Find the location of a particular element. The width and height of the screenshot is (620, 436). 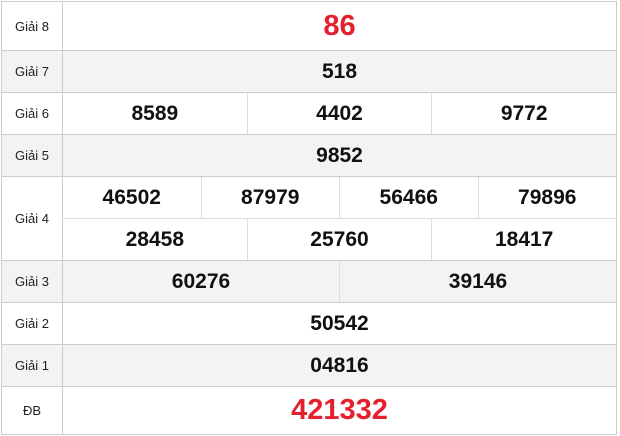

prize-values: 86 is located at coordinates (340, 26).